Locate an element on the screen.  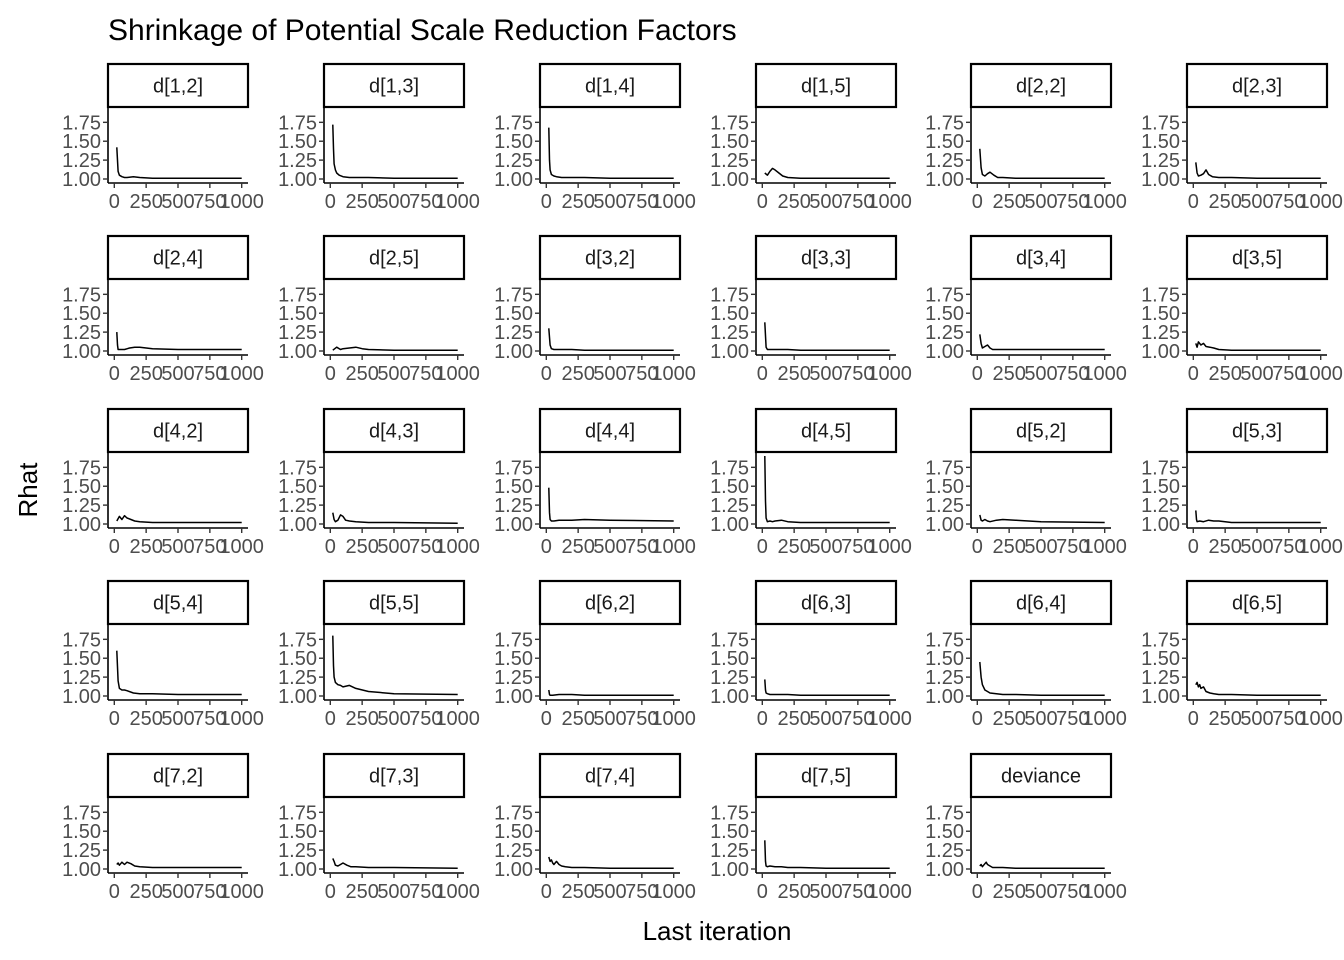
facet-strip-label: d[4,3] is located at coordinates (394, 432).